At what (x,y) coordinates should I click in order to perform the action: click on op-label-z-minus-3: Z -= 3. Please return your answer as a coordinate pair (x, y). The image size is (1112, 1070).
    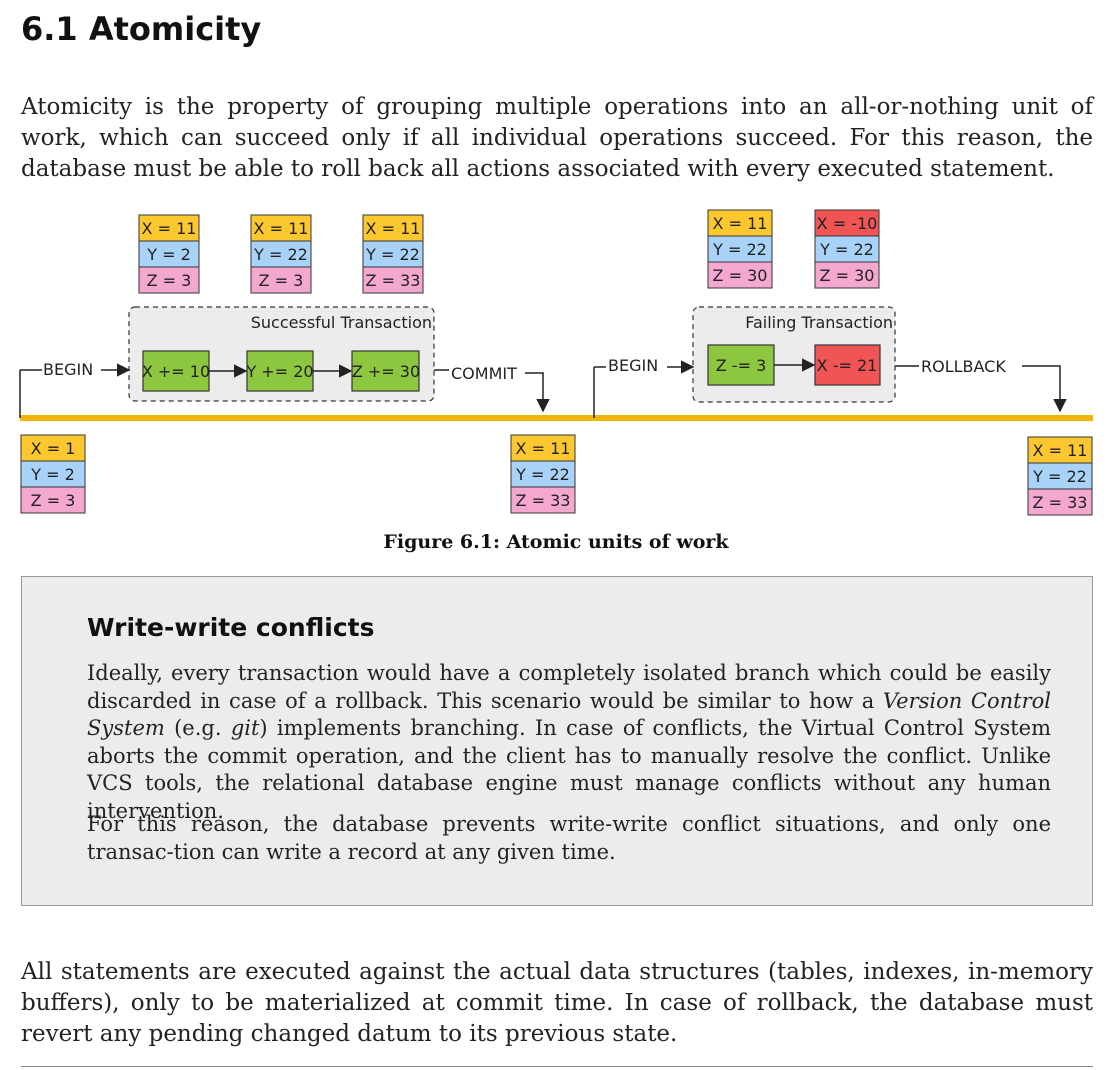
    Looking at the image, I should click on (741, 365).